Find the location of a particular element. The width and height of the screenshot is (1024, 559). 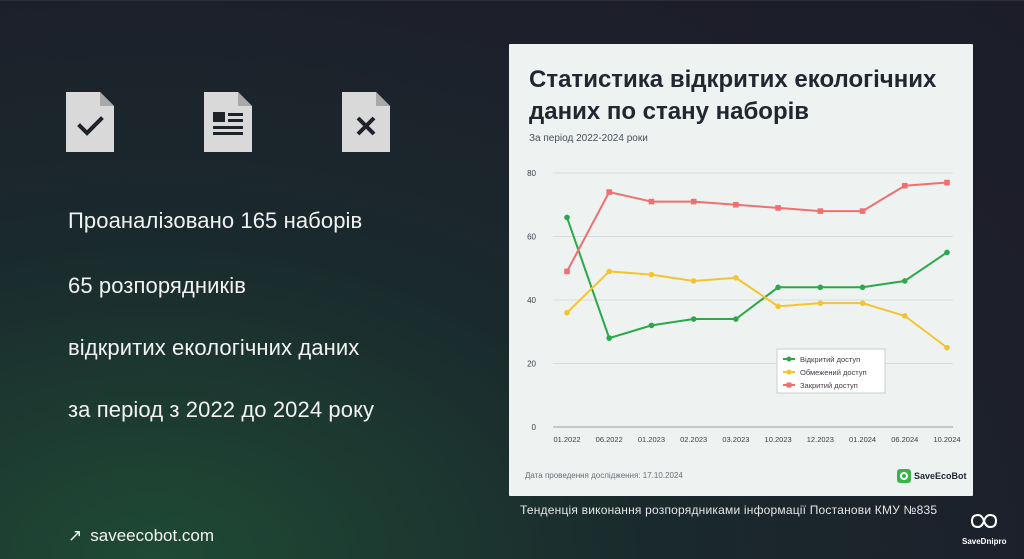

summary-line-period: за період з 2022 до 2024 року is located at coordinates (221, 409).